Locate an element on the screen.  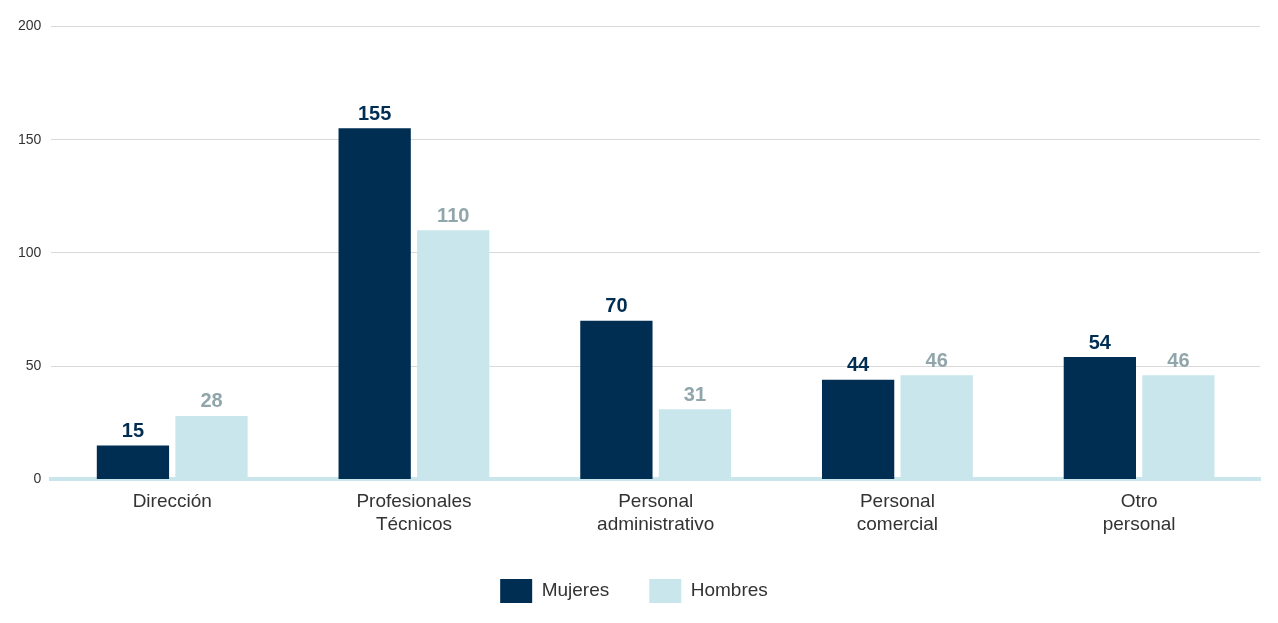
data-label: 44 is located at coordinates (859, 364).